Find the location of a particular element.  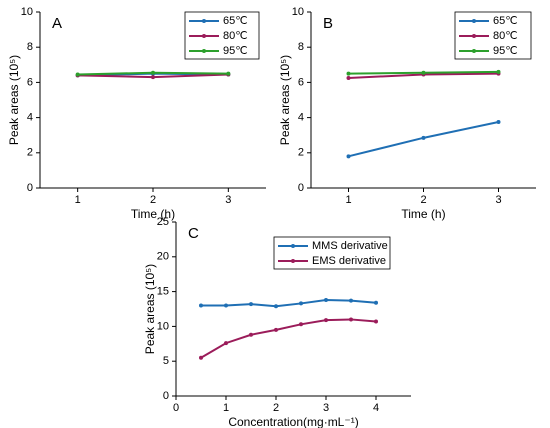

panel-label: A is located at coordinates (57, 23).